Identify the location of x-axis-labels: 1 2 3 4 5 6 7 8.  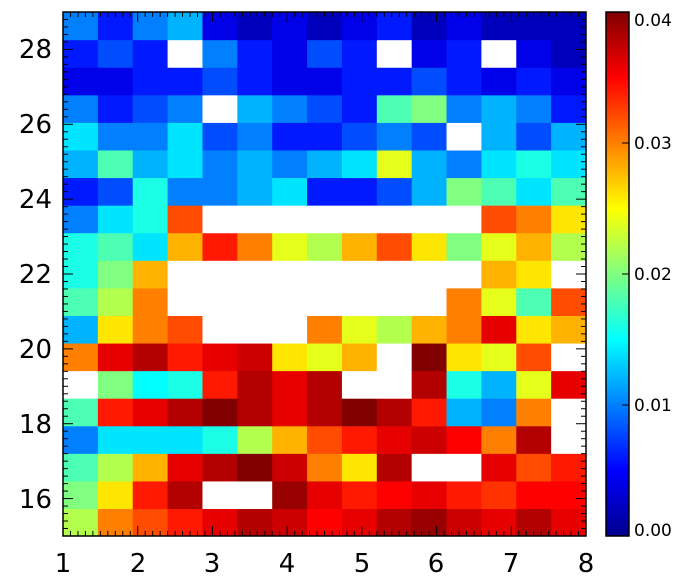
(325, 564).